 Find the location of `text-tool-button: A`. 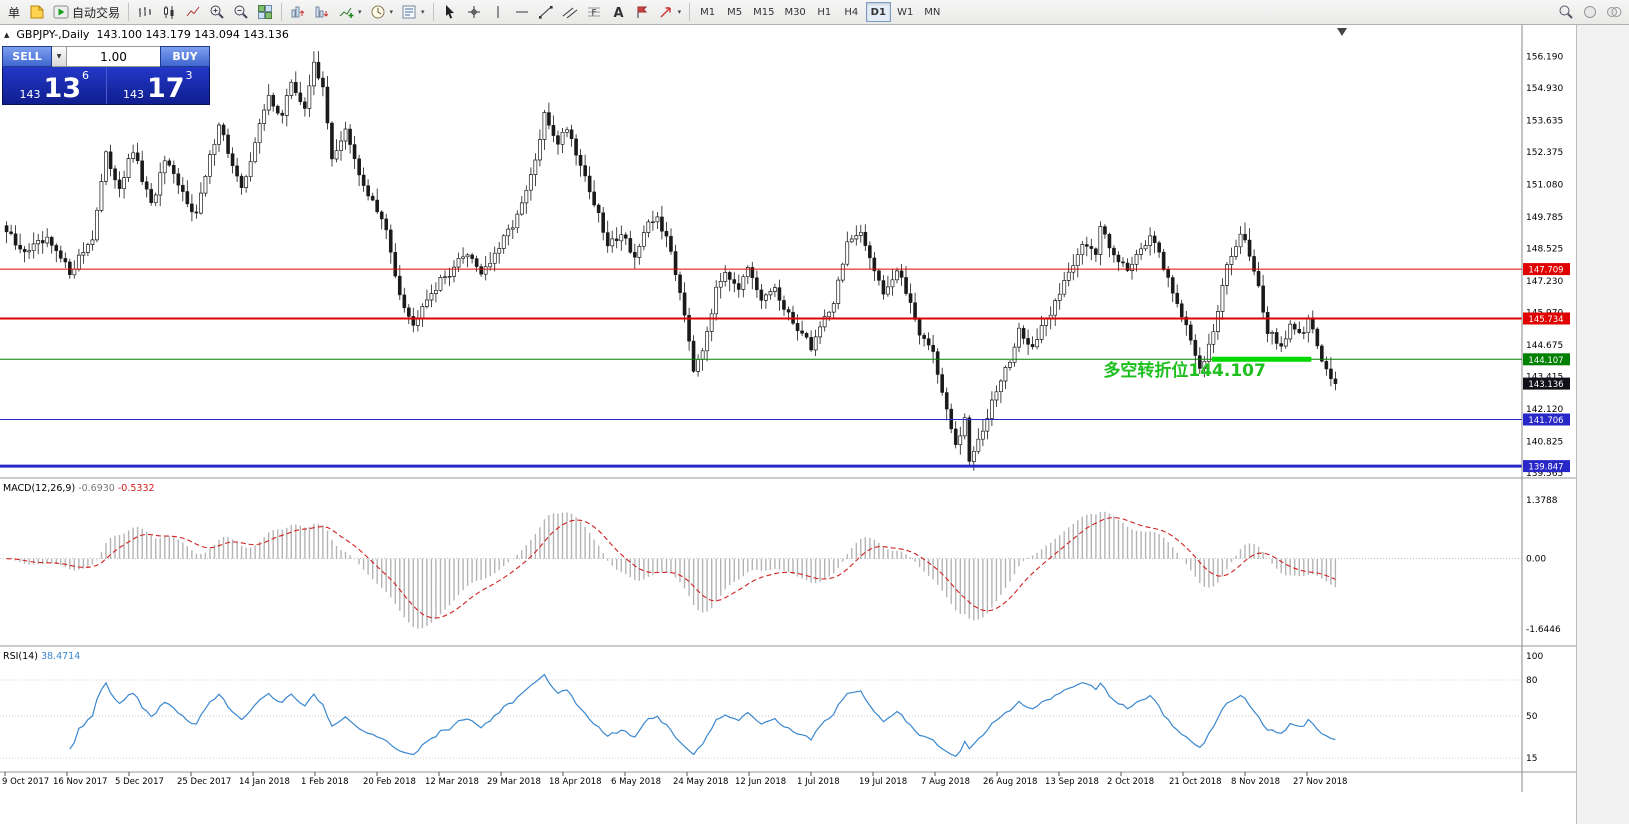

text-tool-button: A is located at coordinates (618, 12).